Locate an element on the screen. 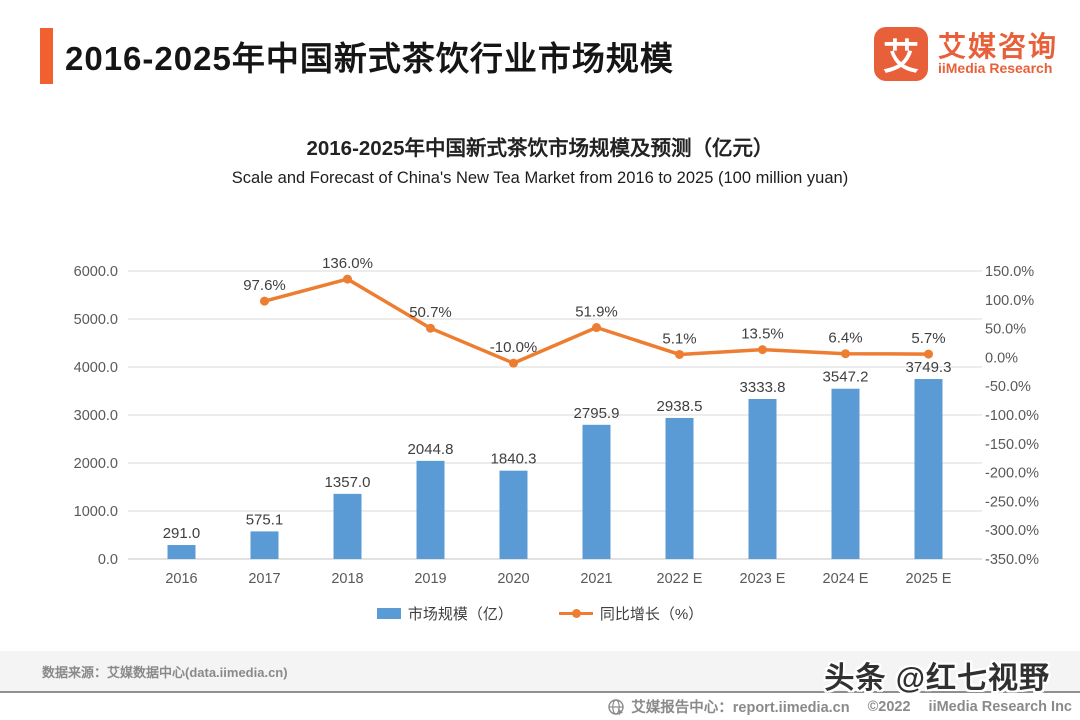 This screenshot has width=1080, height=720. report-center-link: 艾媒报告中心：report.iimedia.cn is located at coordinates (740, 708).